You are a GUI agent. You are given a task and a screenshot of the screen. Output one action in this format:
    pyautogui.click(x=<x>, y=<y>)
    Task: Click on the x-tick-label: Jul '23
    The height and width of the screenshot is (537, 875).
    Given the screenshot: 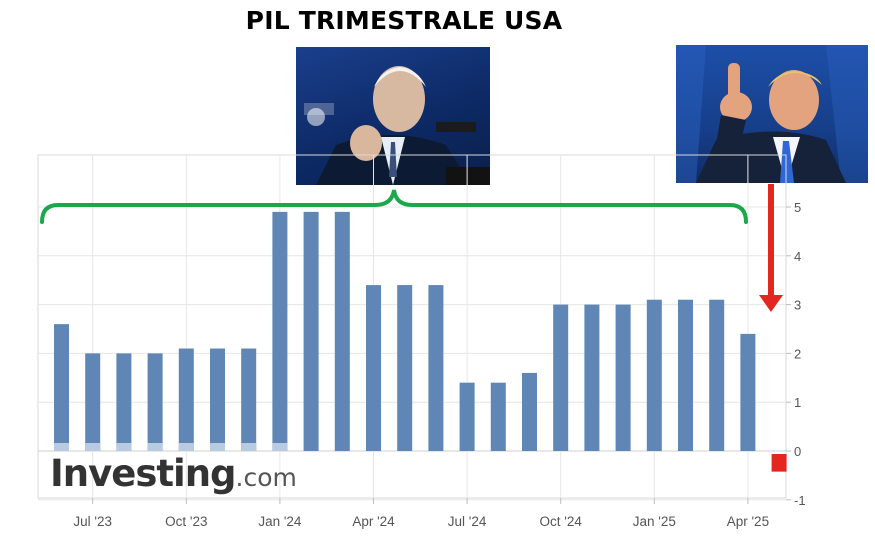 What is the action you would take?
    pyautogui.click(x=92, y=521)
    